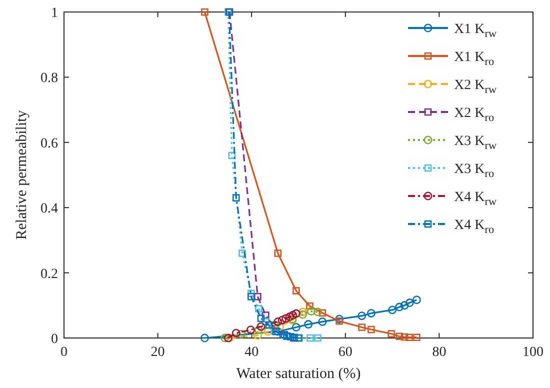 Image resolution: width=550 pixels, height=388 pixels. Describe the element at coordinates (54, 13) in the screenshot. I see `y-tick-label: 1` at that location.